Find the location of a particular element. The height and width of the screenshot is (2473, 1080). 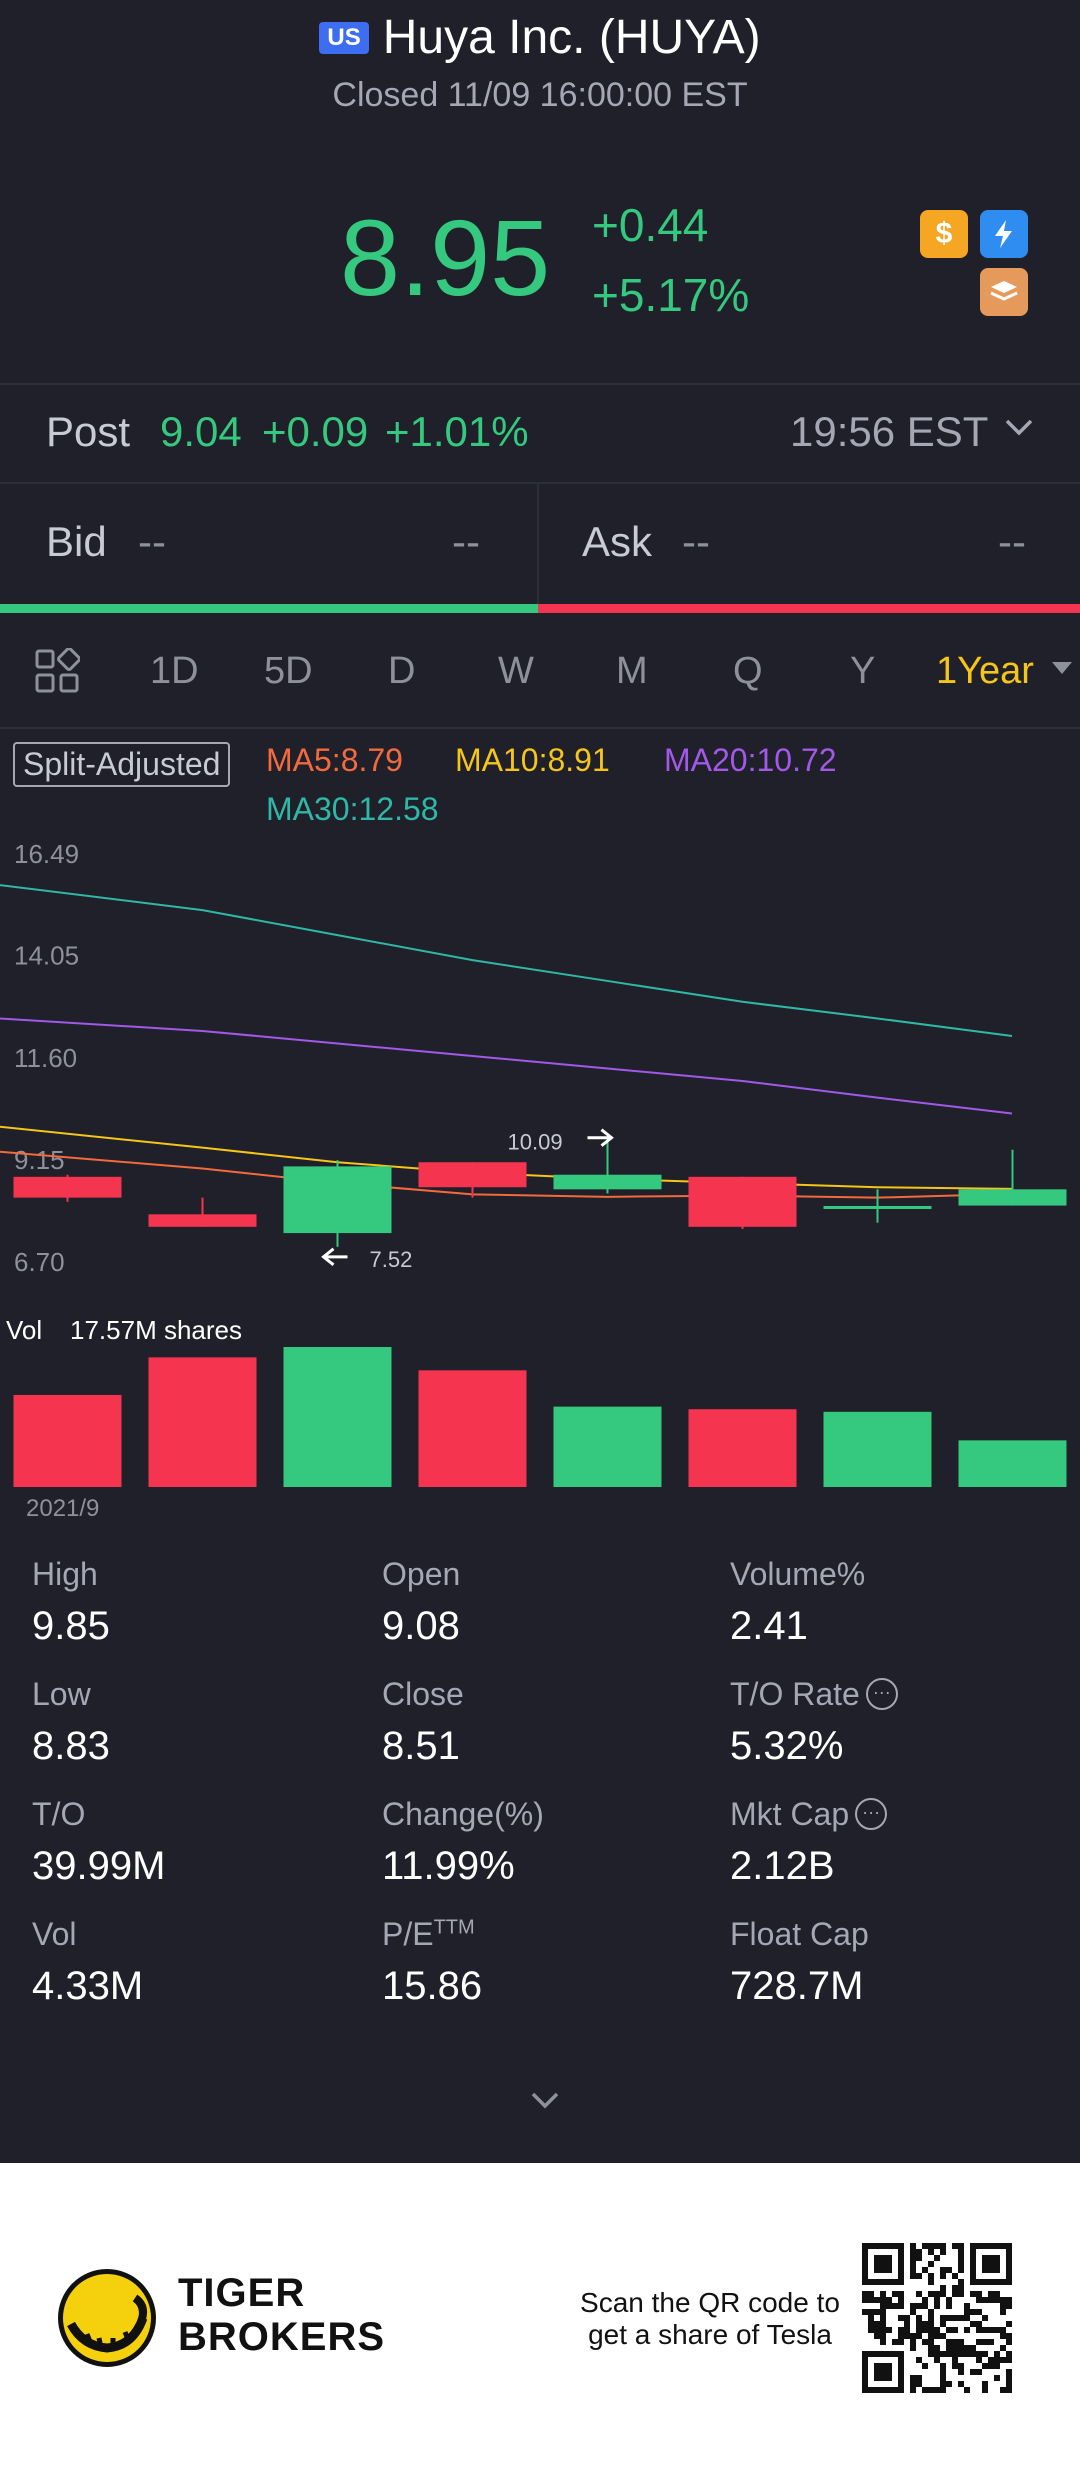

bid-ask-separator is located at coordinates (538, 544).